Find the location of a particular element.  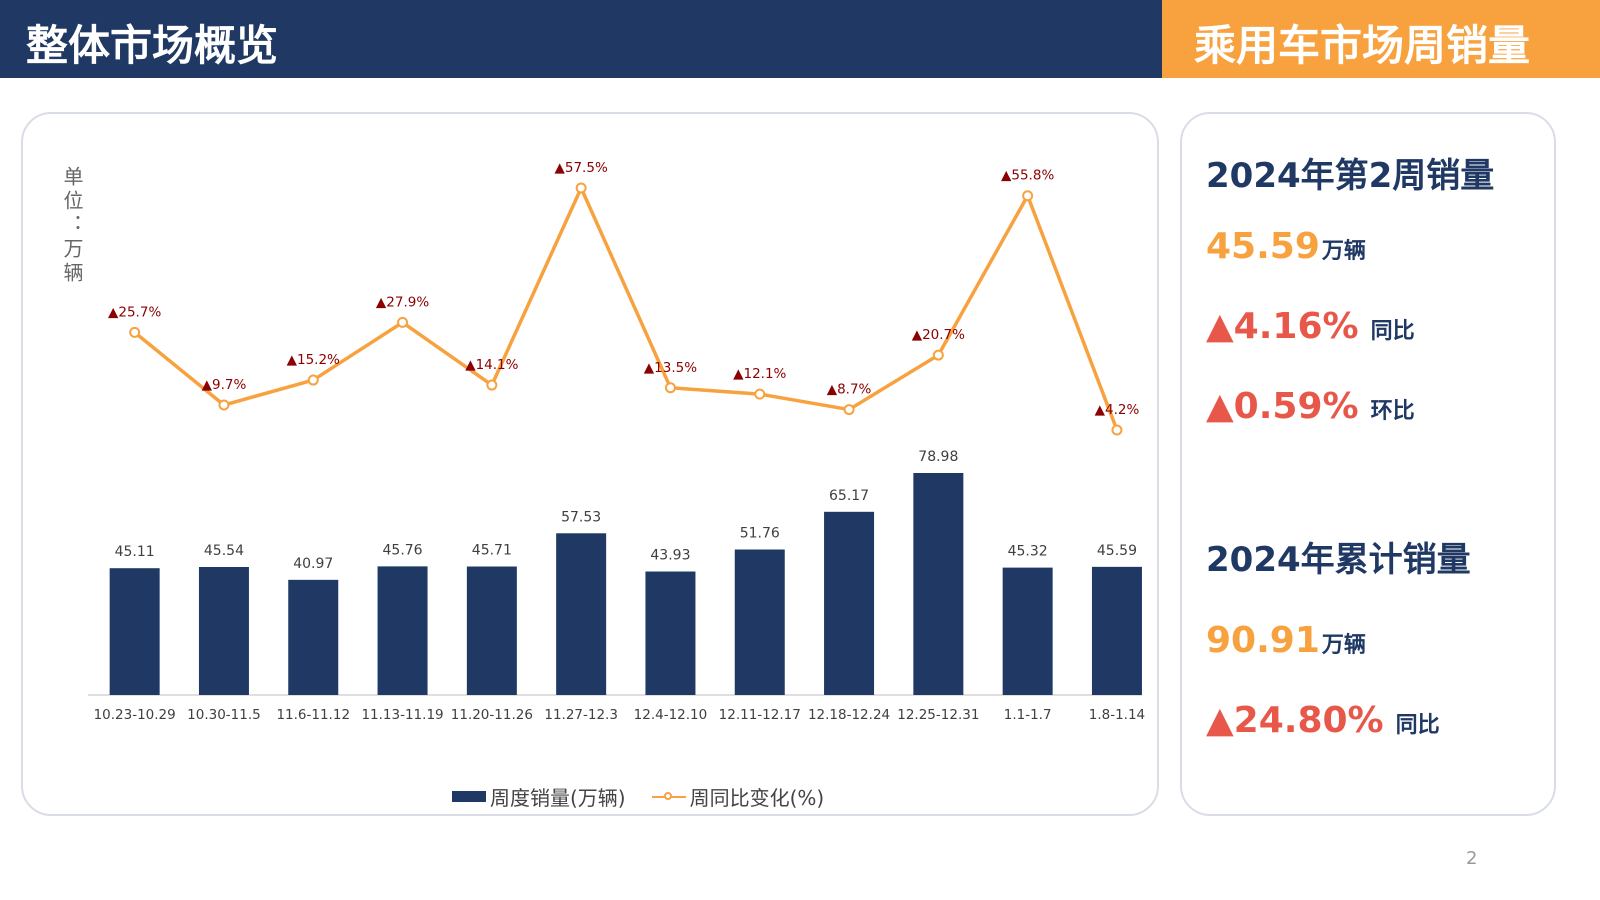

bar-value-label: 45.59 is located at coordinates (1117, 551).